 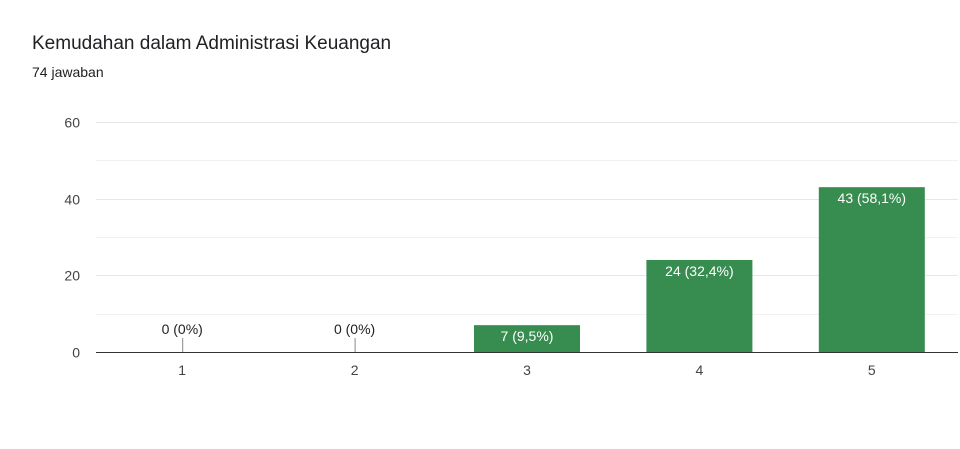 I want to click on y-tick-label: 20, so click(x=72, y=276).